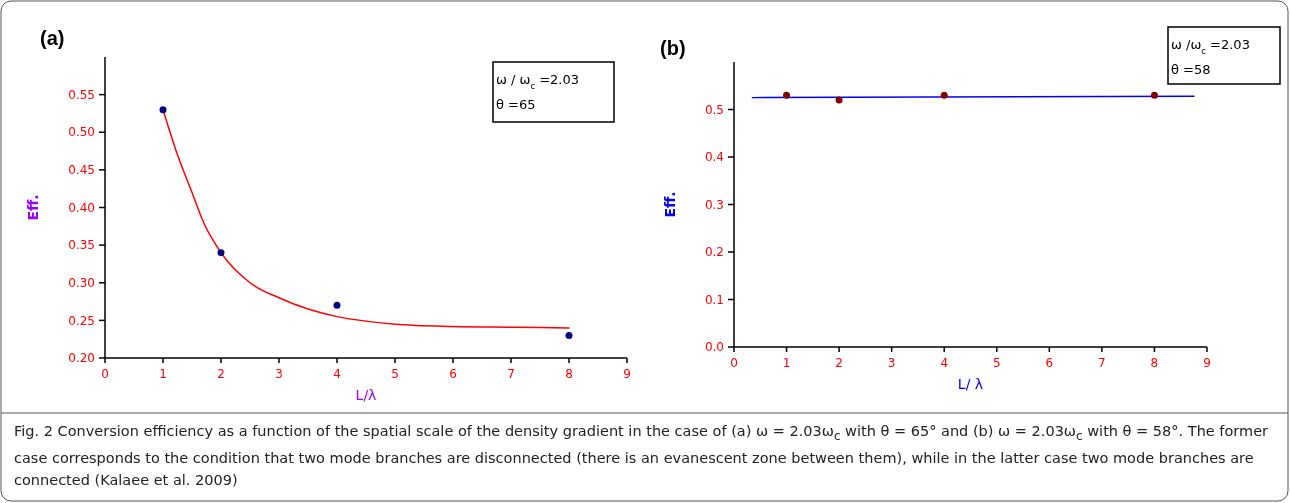 This screenshot has width=1290, height=503. What do you see at coordinates (1210, 46) in the screenshot?
I see `text: ω /ω$_{c}$=2.03` at bounding box center [1210, 46].